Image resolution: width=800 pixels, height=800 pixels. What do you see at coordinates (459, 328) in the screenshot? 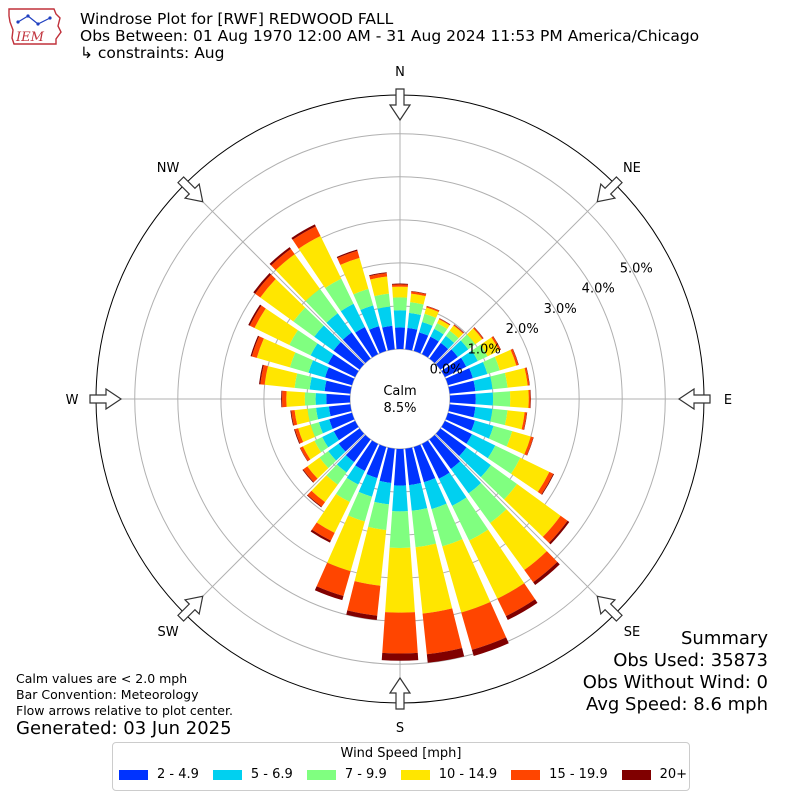
I see `bar-dir40-bin5` at bounding box center [459, 328].